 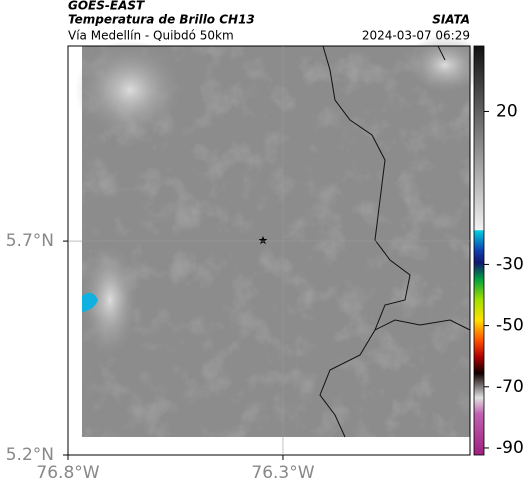 What do you see at coordinates (30, 455) in the screenshot?
I see `y-tick-label: 5.2°N` at bounding box center [30, 455].